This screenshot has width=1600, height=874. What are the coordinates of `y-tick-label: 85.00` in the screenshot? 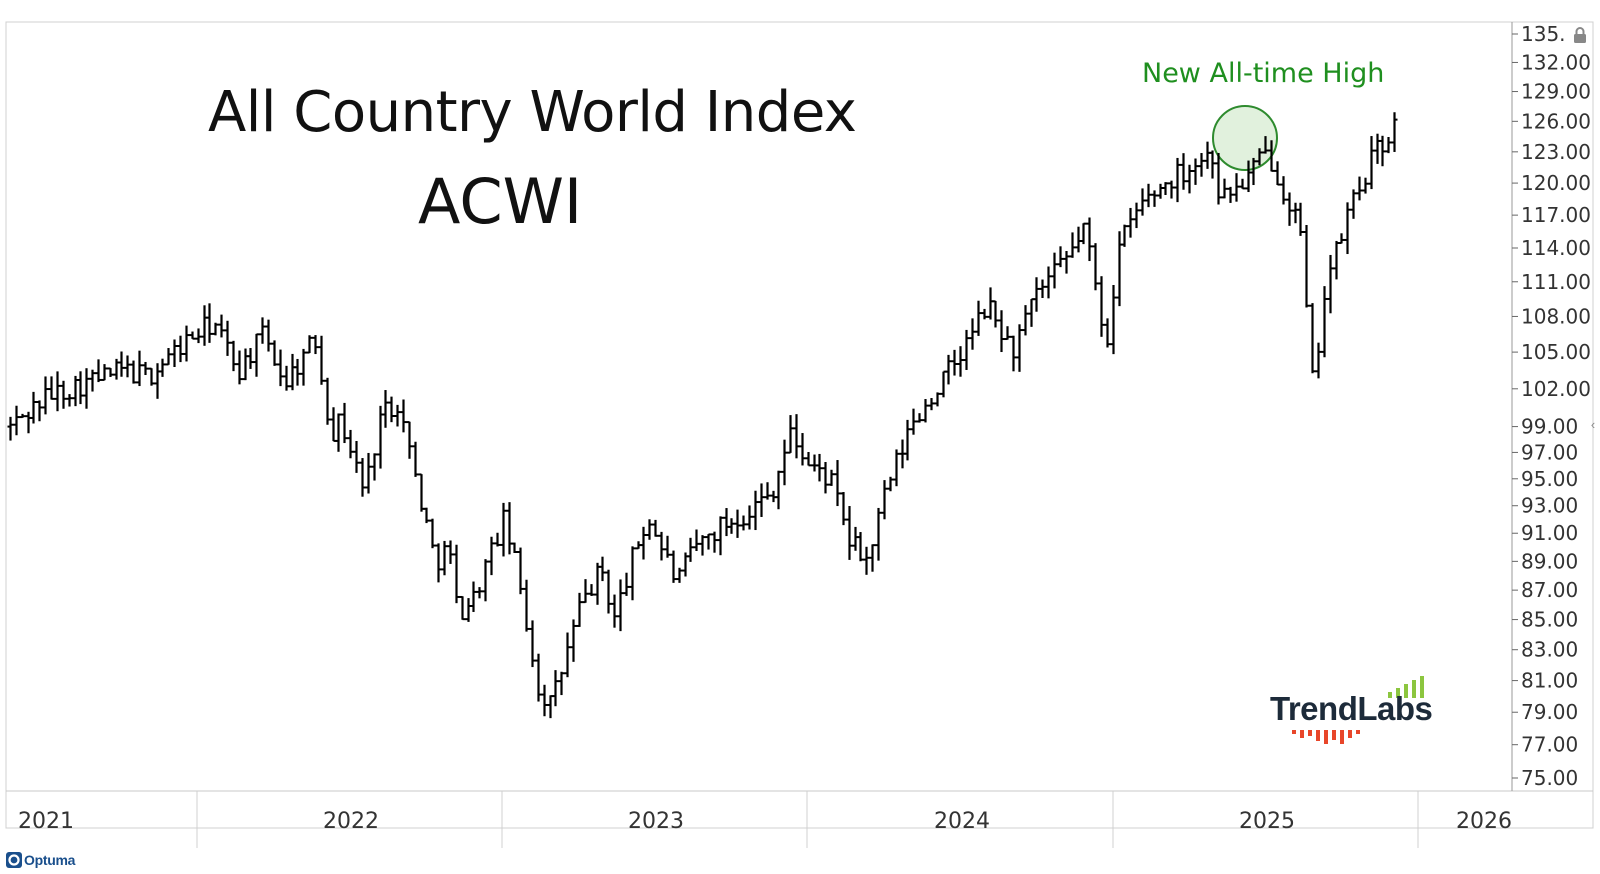 It's located at (1549, 620).